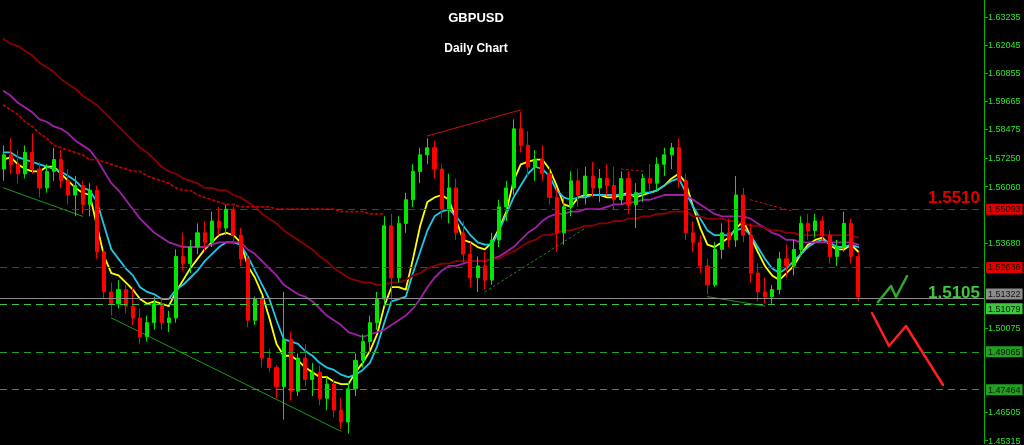 This screenshot has width=1024, height=445. I want to click on y-tick-label: 1.60855, so click(1004, 73).